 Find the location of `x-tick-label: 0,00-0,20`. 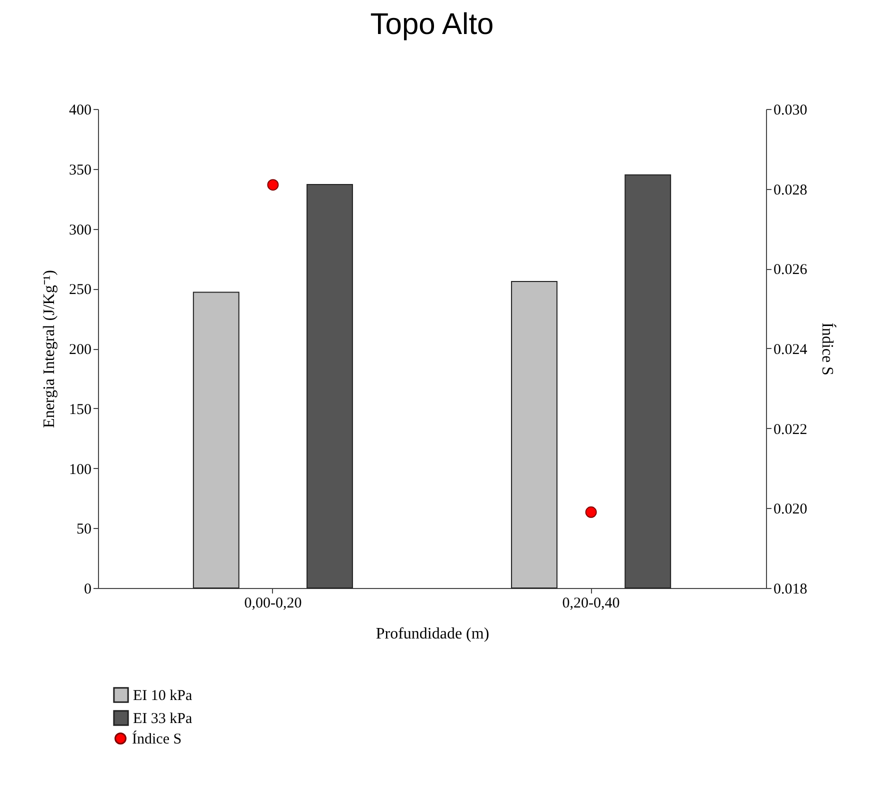

x-tick-label: 0,00-0,20 is located at coordinates (273, 604).